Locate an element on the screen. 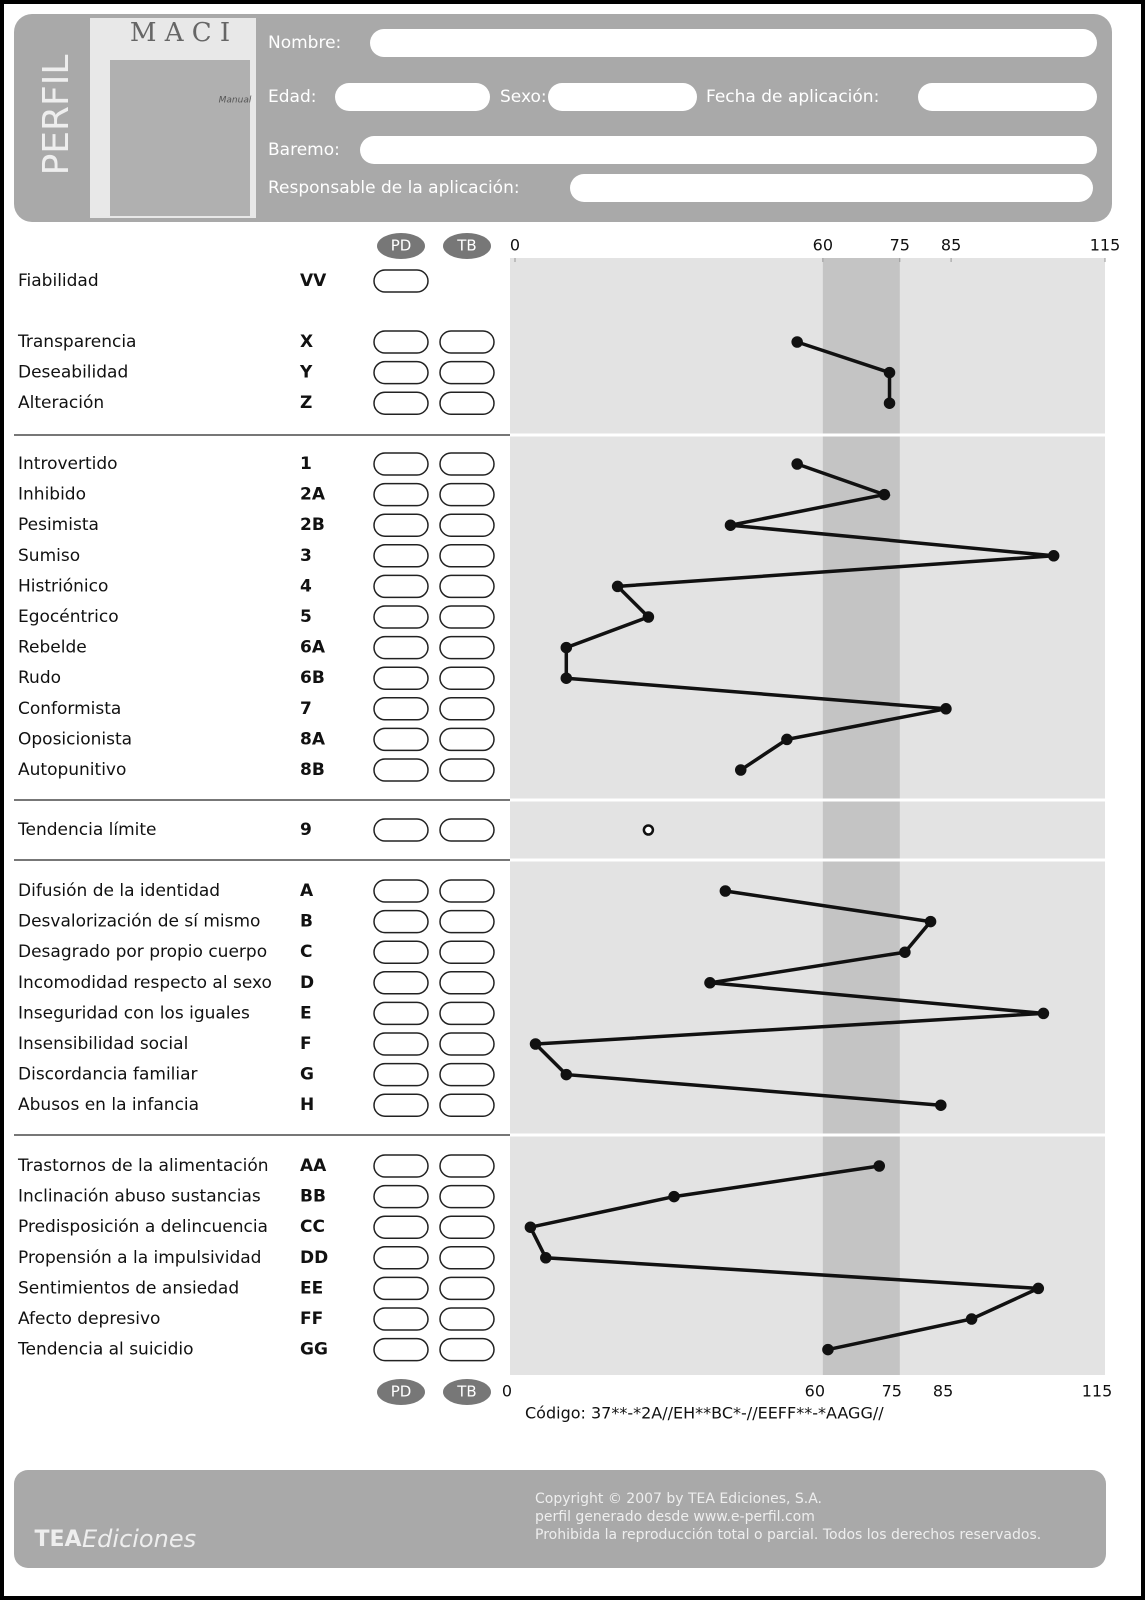  reference-band is located at coordinates (861, 816).